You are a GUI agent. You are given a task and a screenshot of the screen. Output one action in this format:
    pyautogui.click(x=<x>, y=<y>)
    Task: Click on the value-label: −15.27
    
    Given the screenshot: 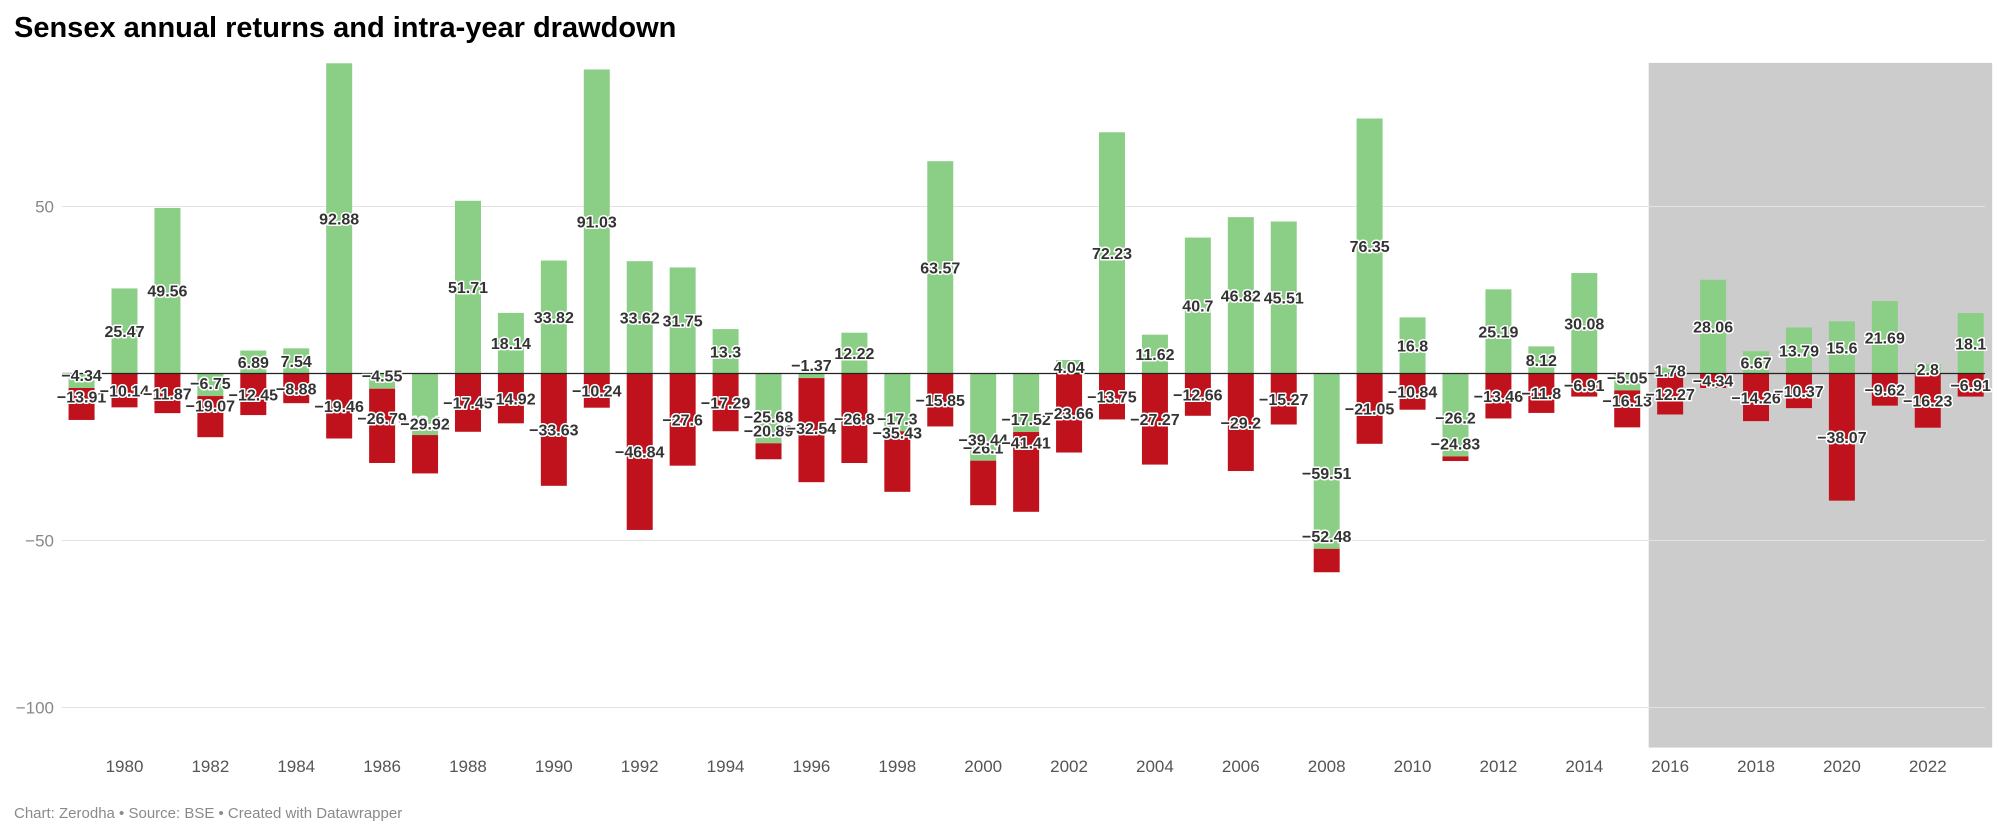 What is the action you would take?
    pyautogui.click(x=1283, y=400)
    